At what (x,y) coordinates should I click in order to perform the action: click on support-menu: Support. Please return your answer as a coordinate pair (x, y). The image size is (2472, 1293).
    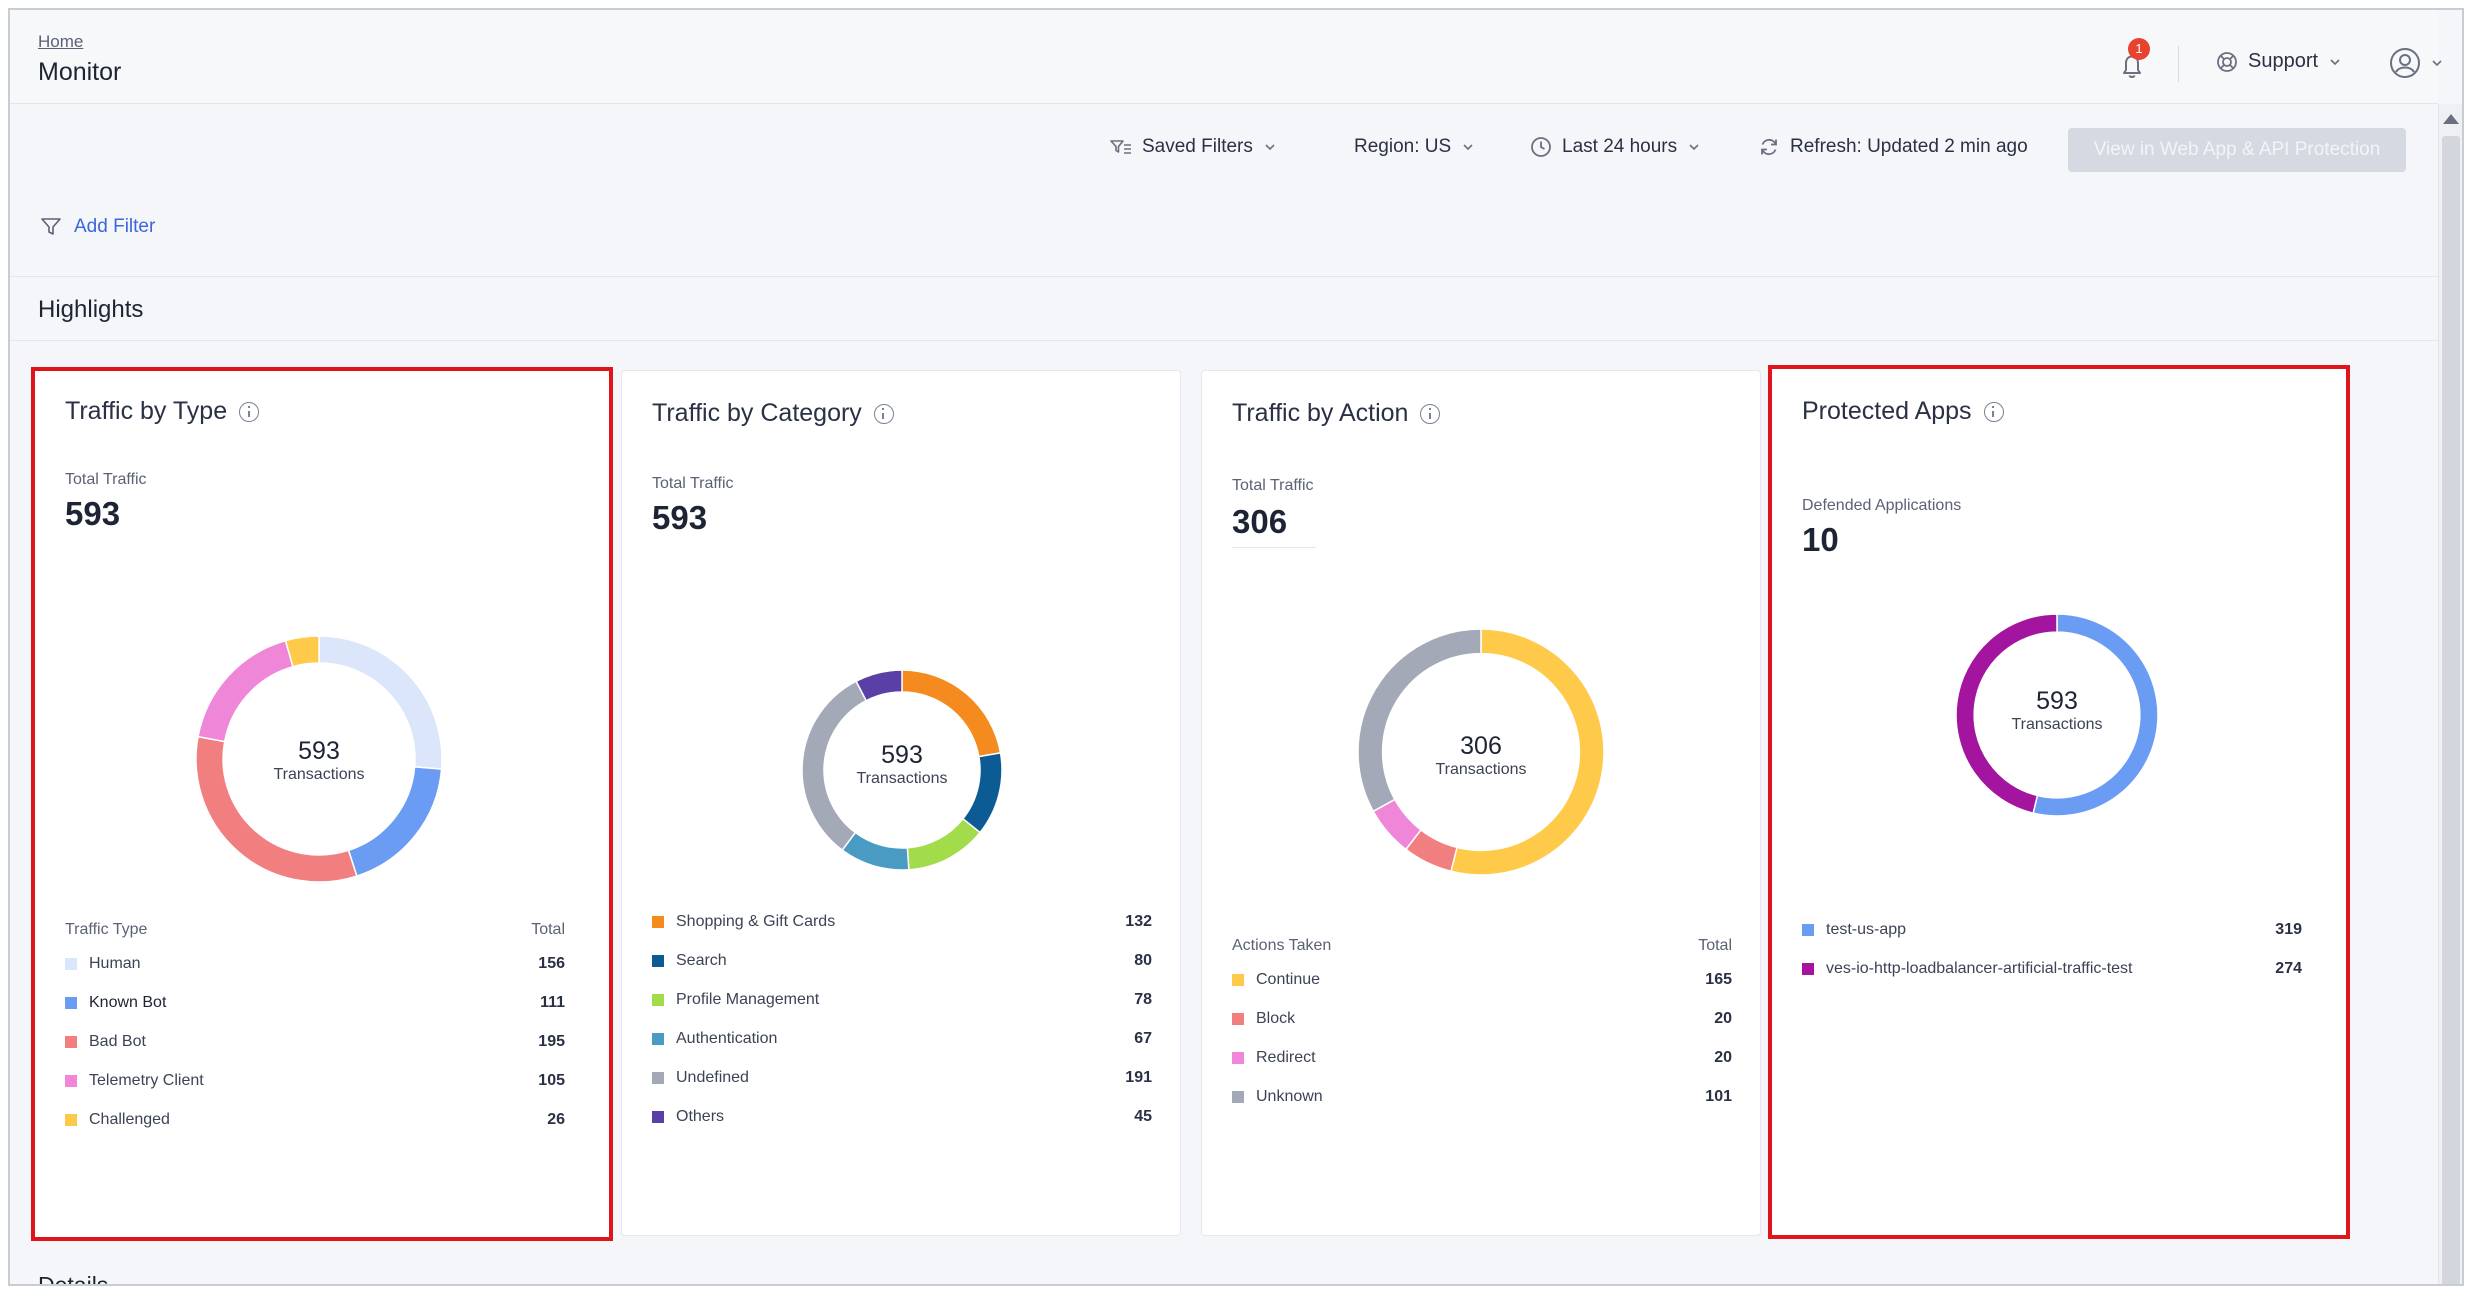
    Looking at the image, I should click on (2279, 61).